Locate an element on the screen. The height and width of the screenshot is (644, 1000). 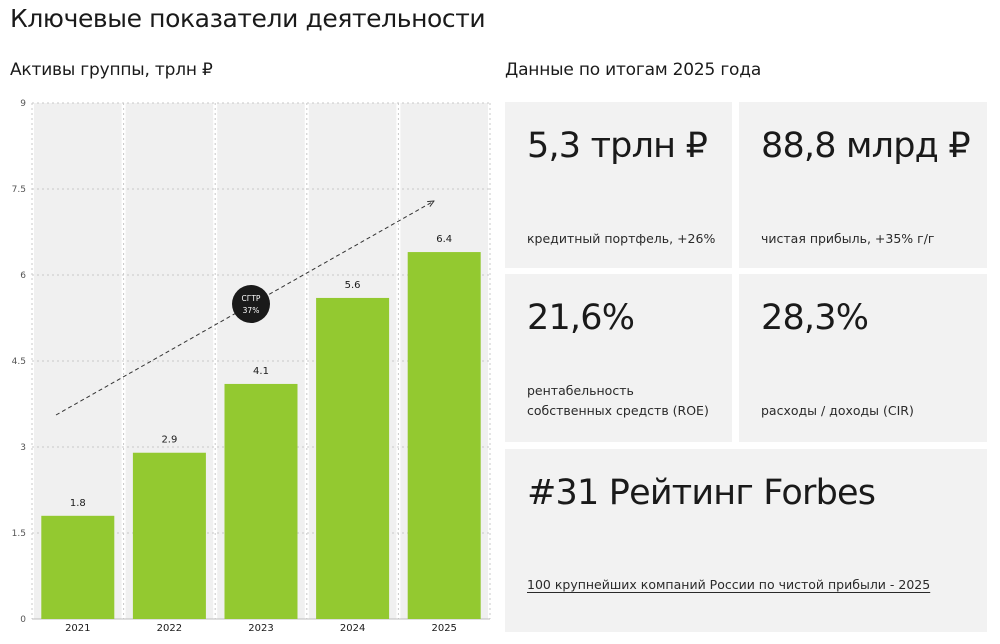
cir-caption: расходы / доходы (CIR) is located at coordinates (837, 410).